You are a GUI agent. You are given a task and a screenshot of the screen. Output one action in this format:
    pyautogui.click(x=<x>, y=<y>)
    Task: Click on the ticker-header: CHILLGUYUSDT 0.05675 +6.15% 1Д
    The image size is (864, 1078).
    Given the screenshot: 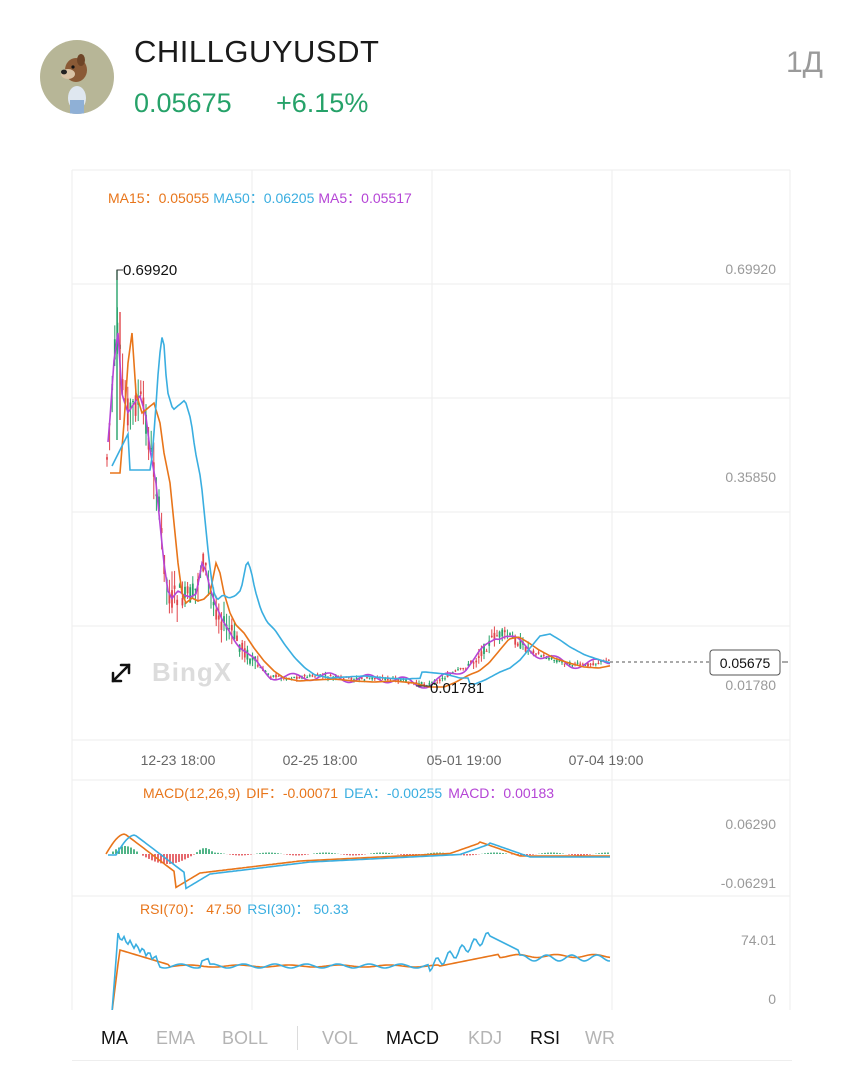 What is the action you would take?
    pyautogui.click(x=432, y=70)
    